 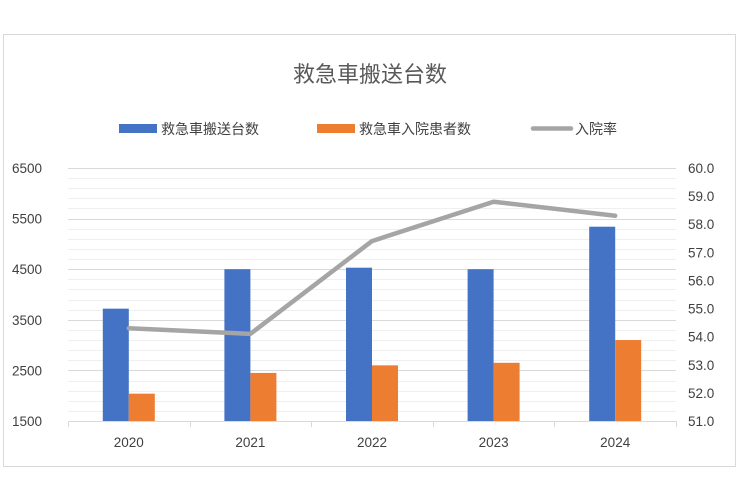 I want to click on right-tick-label: 53.0, so click(x=701, y=365).